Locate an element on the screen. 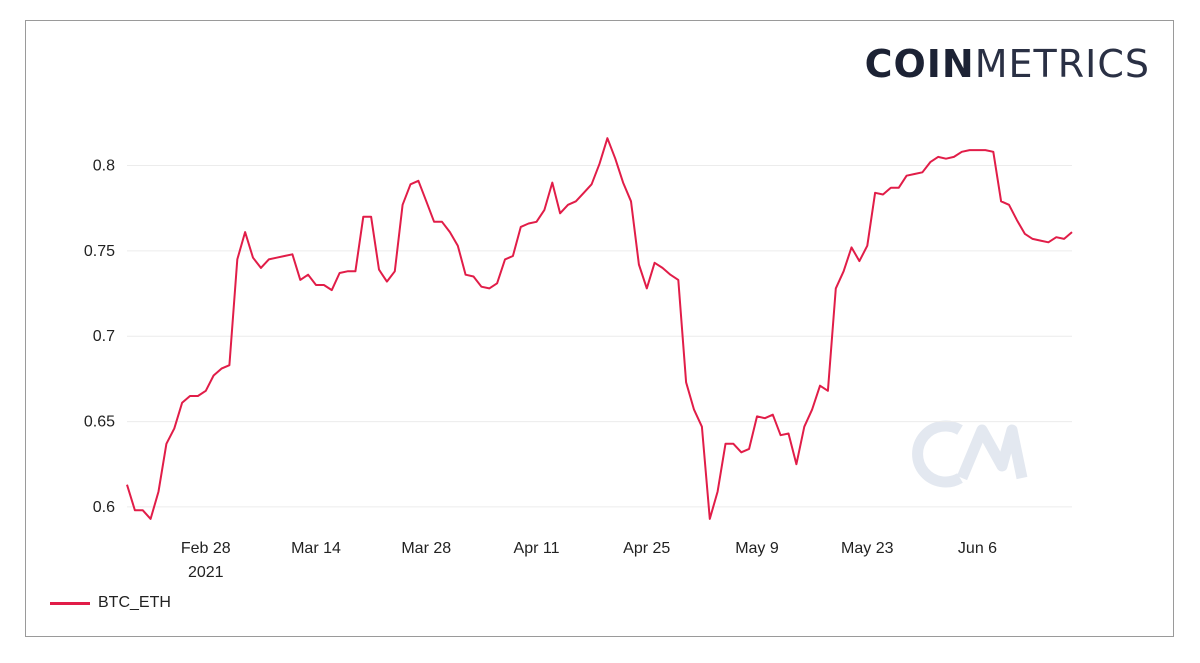 The image size is (1200, 663). x-tick-label-mar-28: Mar 28 is located at coordinates (426, 548).